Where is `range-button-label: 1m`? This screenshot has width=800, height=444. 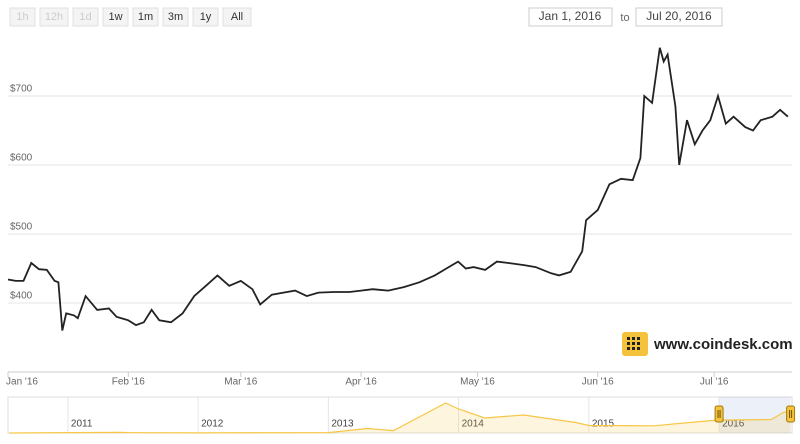 range-button-label: 1m is located at coordinates (145, 17).